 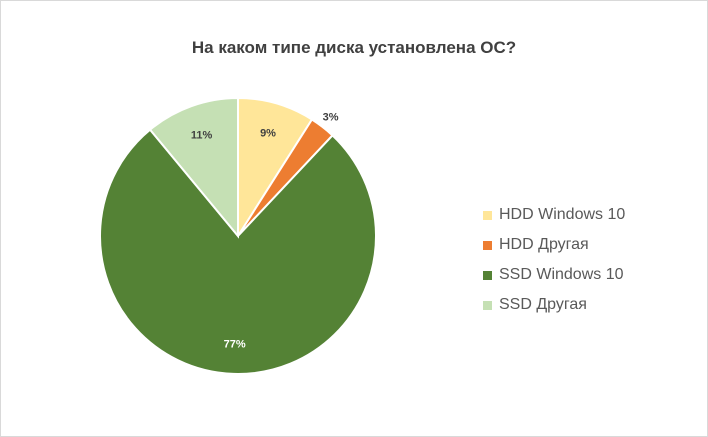 What do you see at coordinates (193, 167) in the screenshot?
I see `pie-slice-ssd-другая` at bounding box center [193, 167].